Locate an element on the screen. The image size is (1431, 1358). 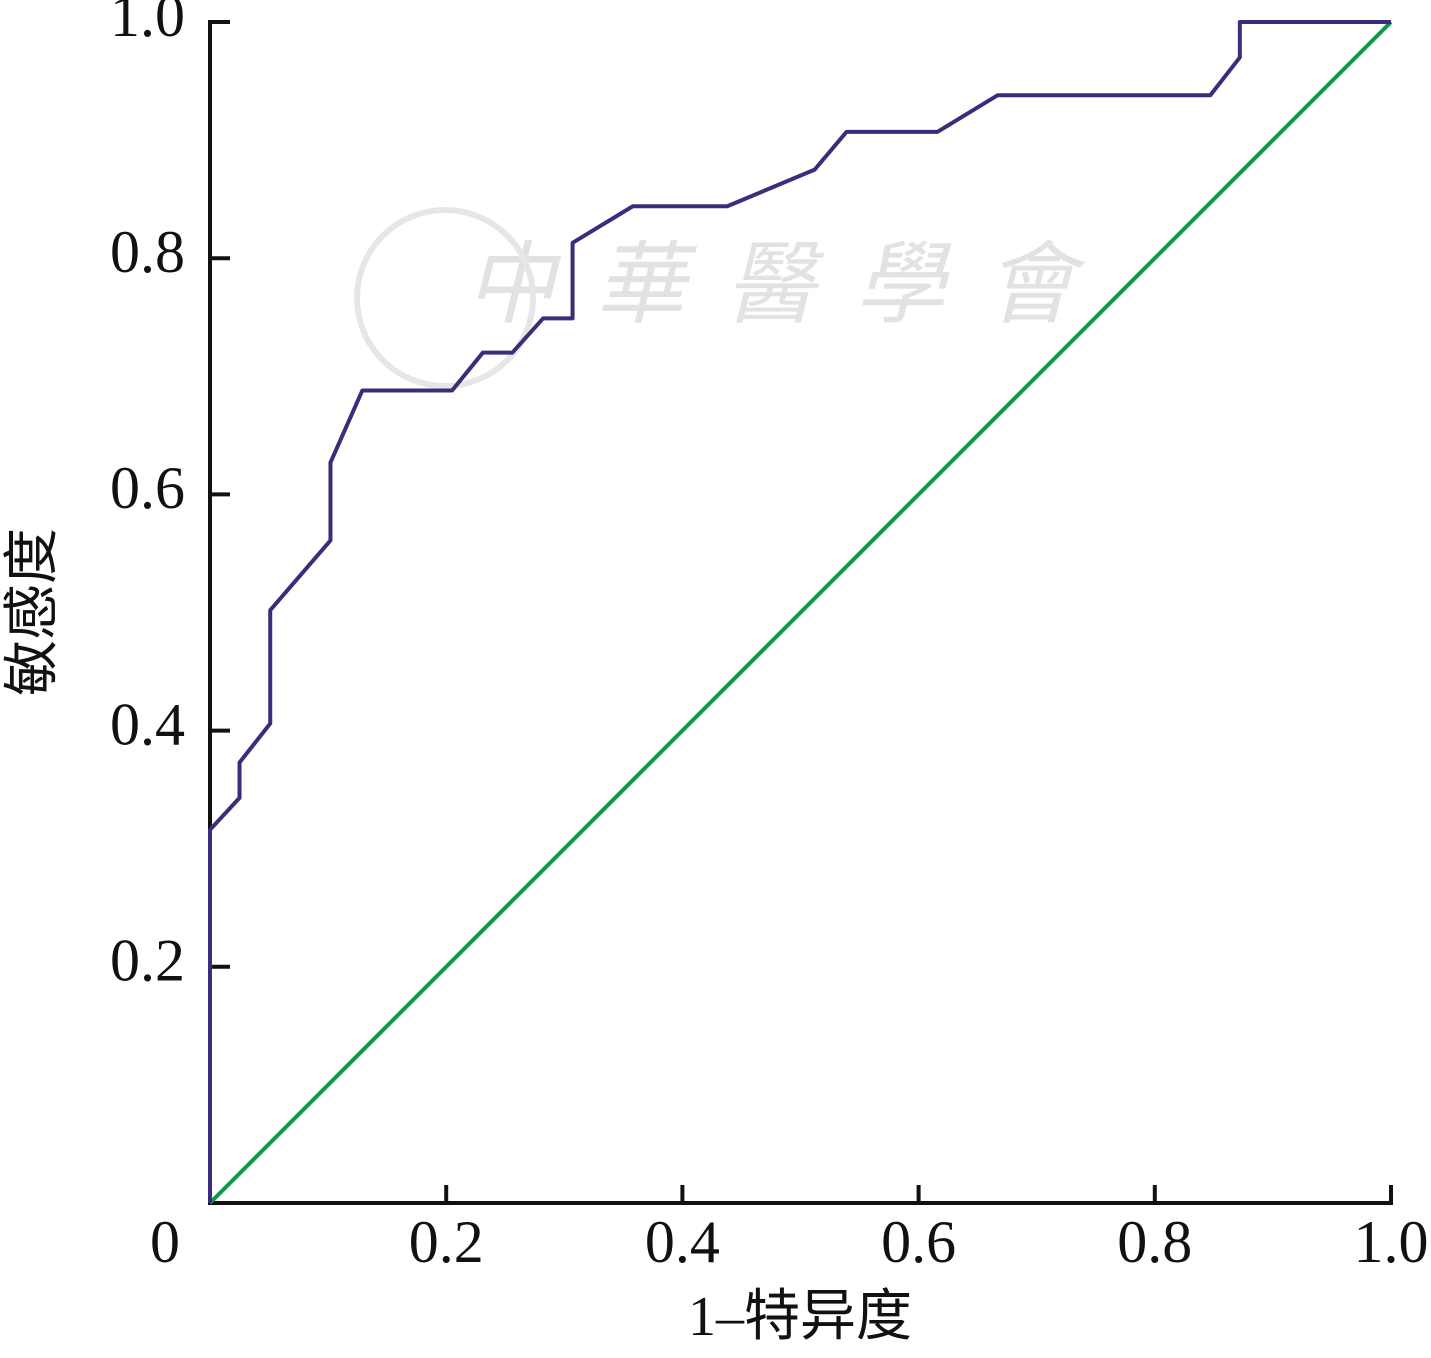
x-tick-label: 0.8 is located at coordinates (1154, 1242).